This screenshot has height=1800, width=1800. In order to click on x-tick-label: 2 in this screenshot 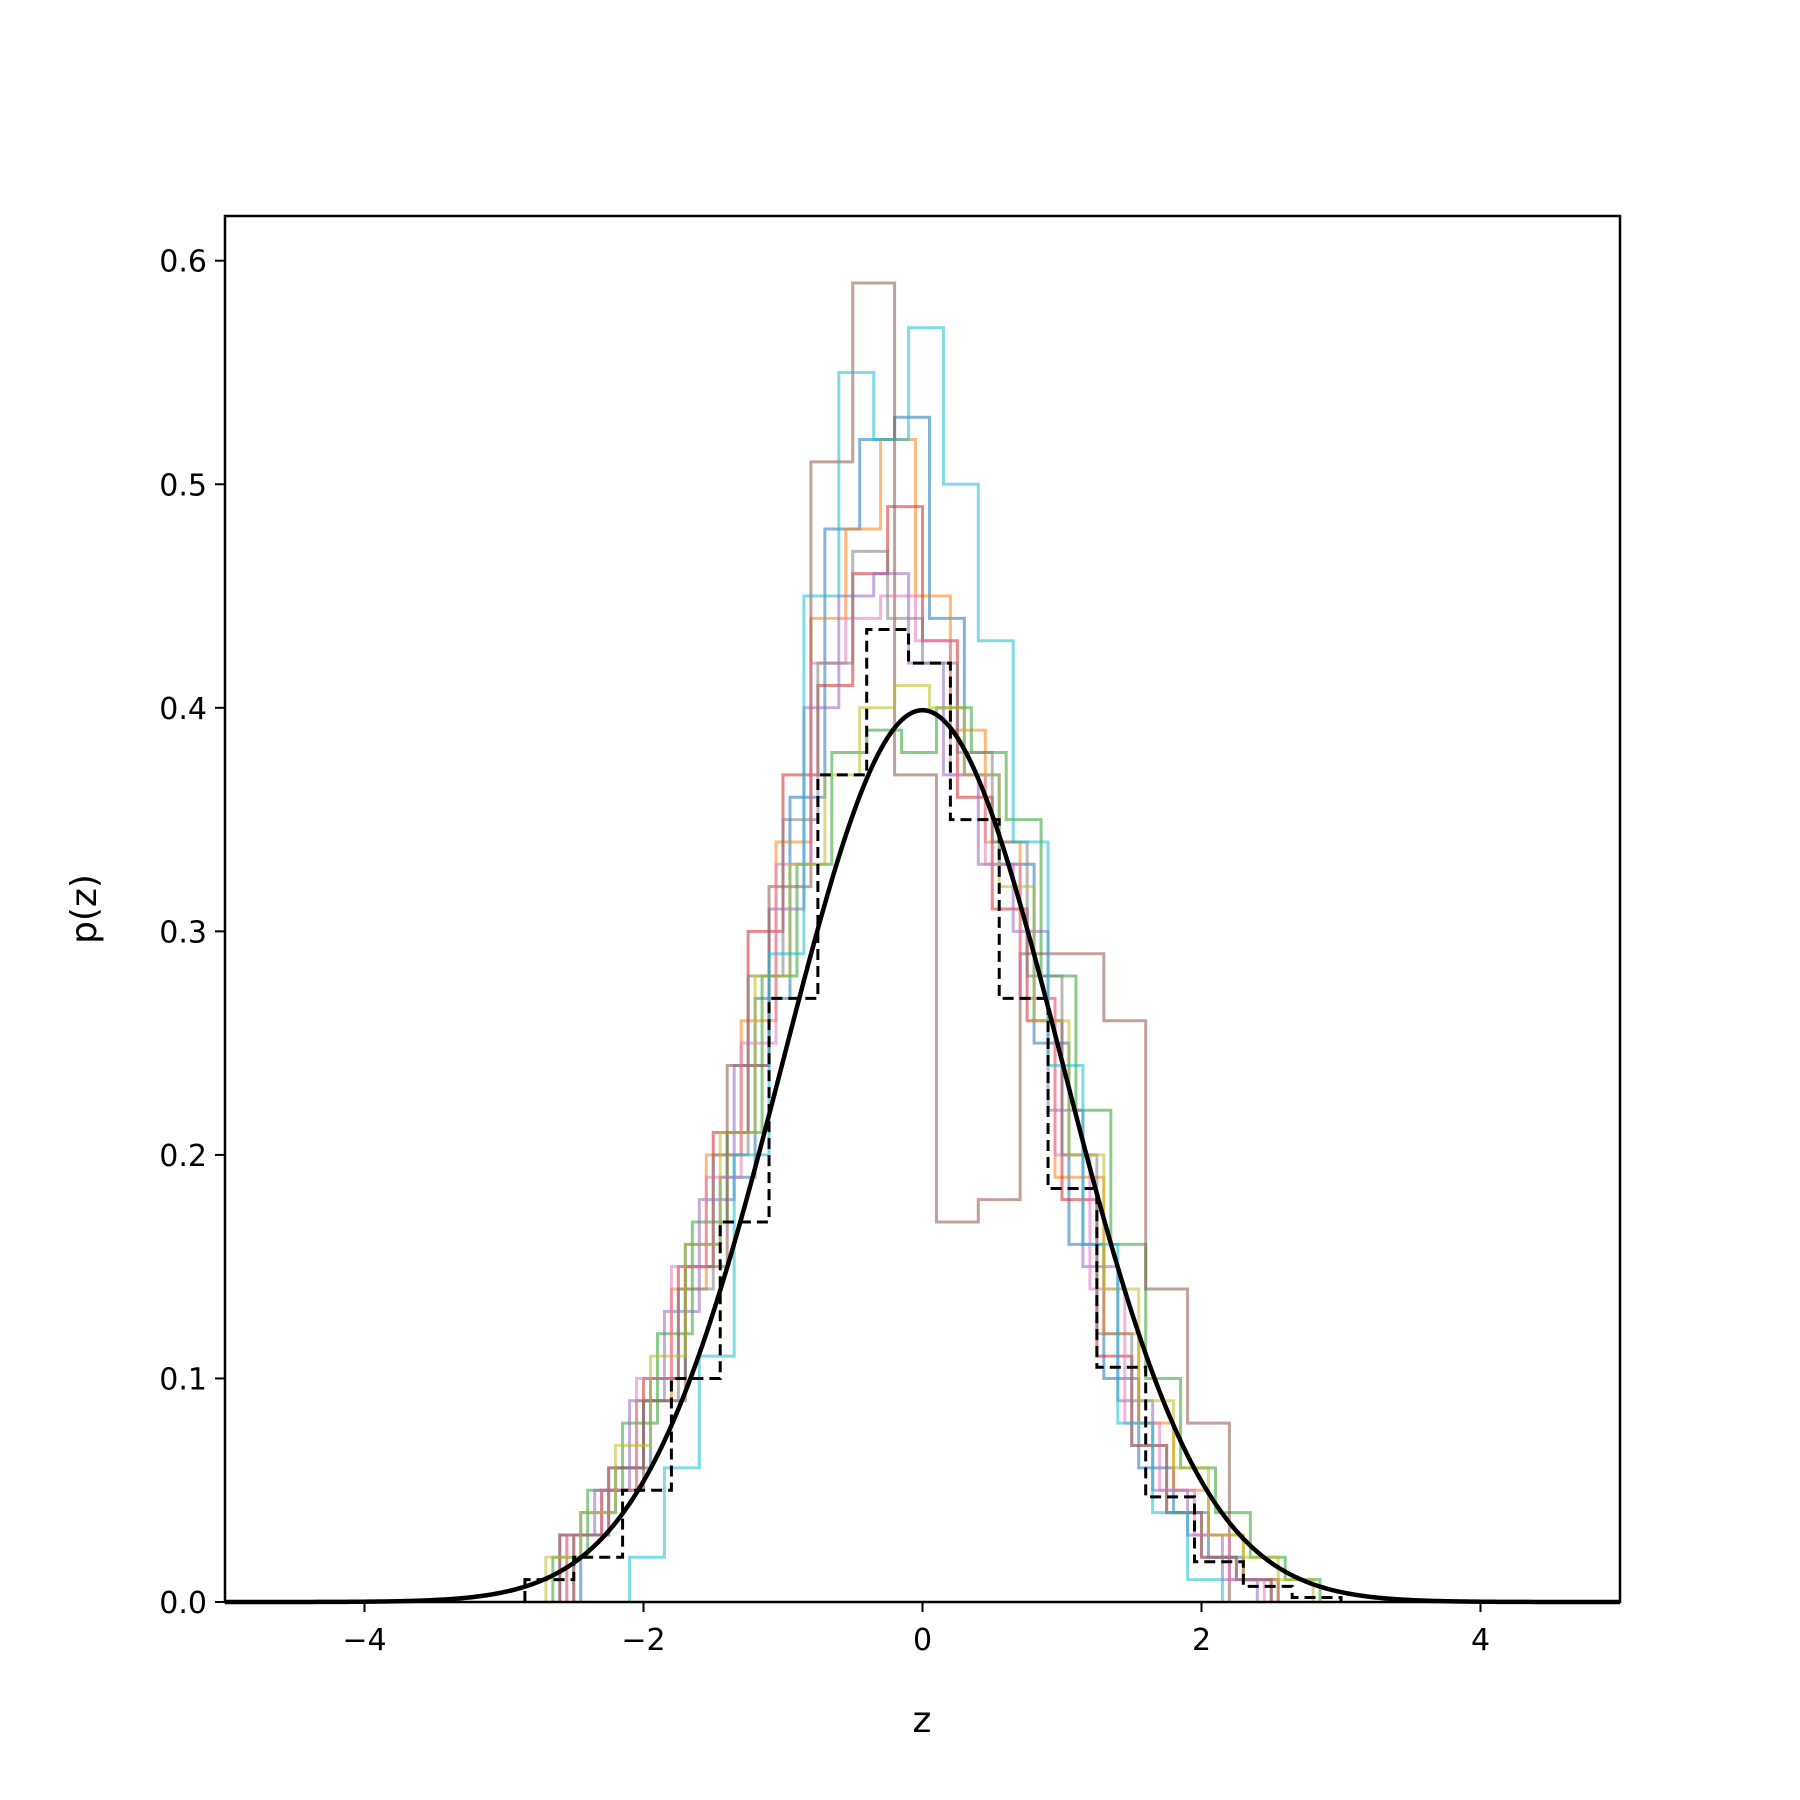, I will do `click(1201, 1640)`.